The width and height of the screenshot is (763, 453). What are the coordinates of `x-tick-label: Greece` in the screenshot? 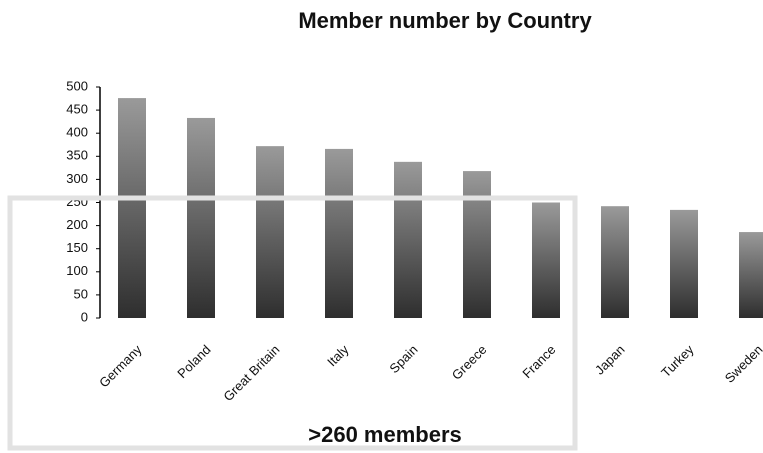 It's located at (469, 362).